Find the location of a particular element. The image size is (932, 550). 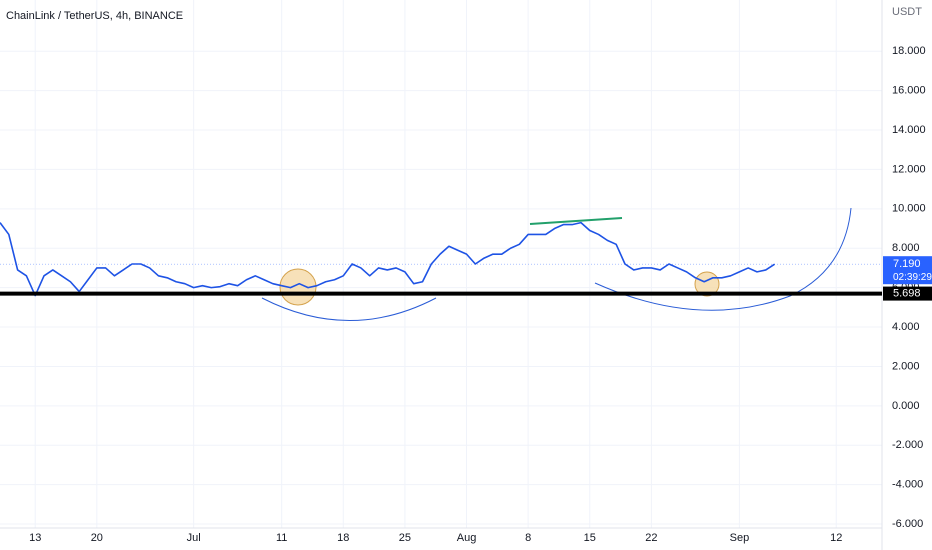

y-tick-label: 18.000 is located at coordinates (909, 51).